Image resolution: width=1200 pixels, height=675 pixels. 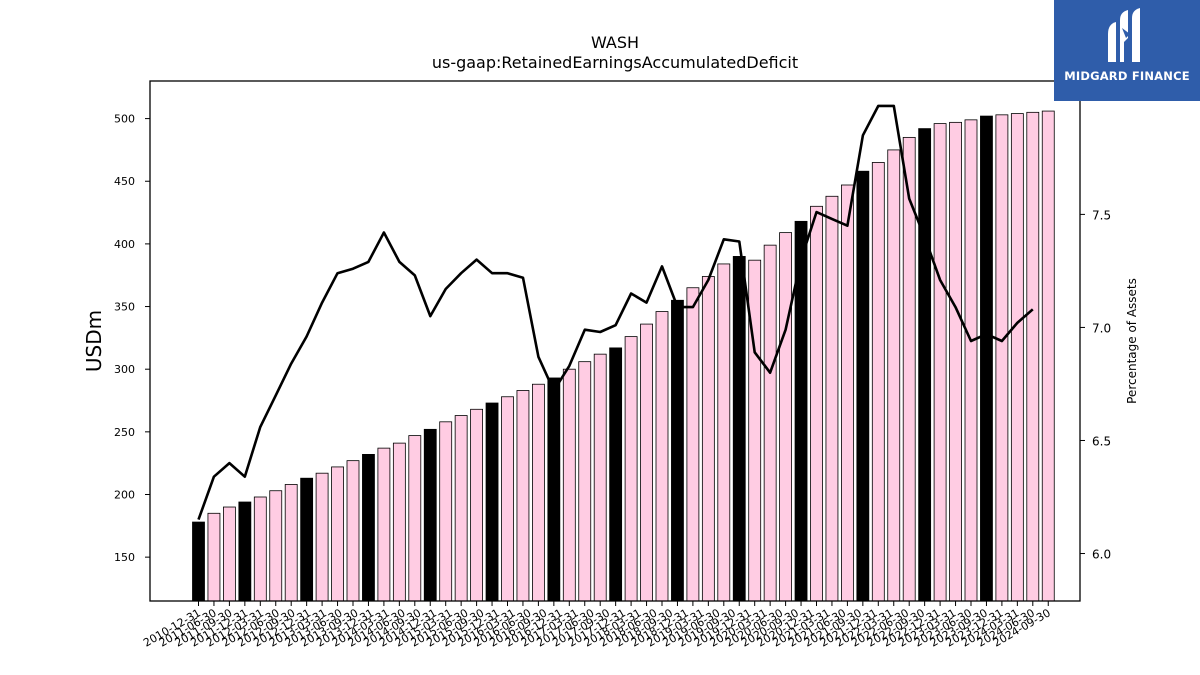 What do you see at coordinates (1132, 341) in the screenshot?
I see `y2-axis-label: Percentage of Assets` at bounding box center [1132, 341].